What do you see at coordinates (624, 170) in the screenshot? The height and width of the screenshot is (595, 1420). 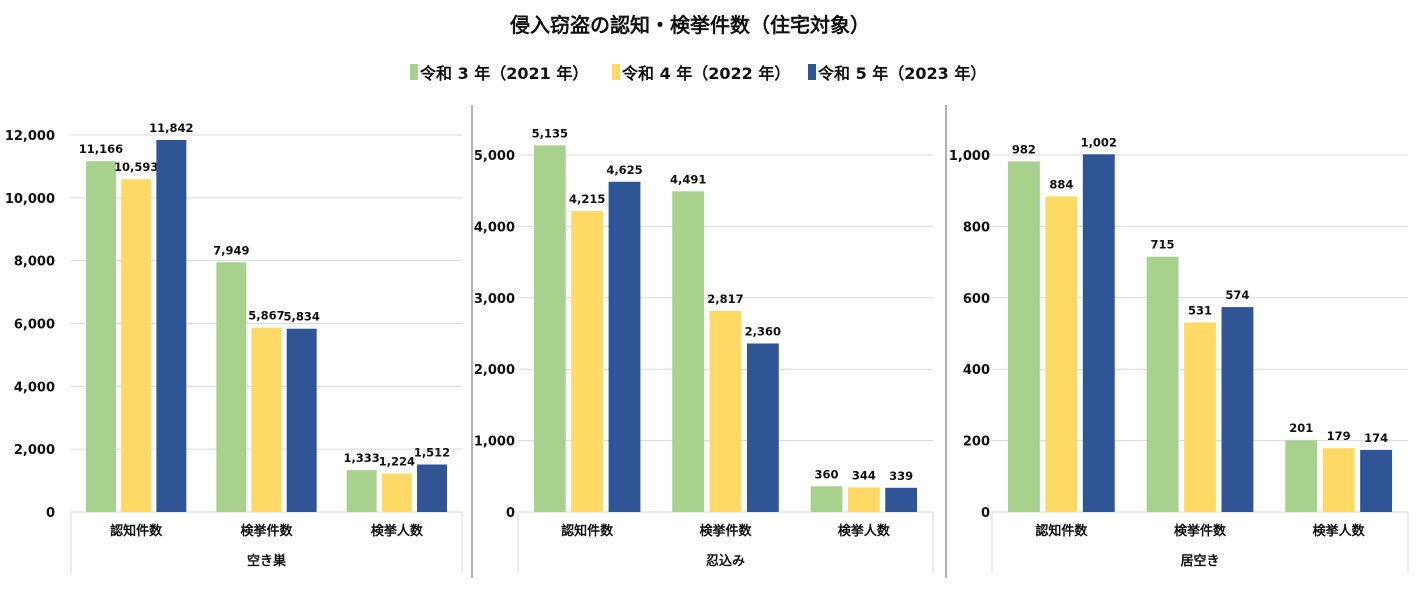 I see `data-label: 4,625` at bounding box center [624, 170].